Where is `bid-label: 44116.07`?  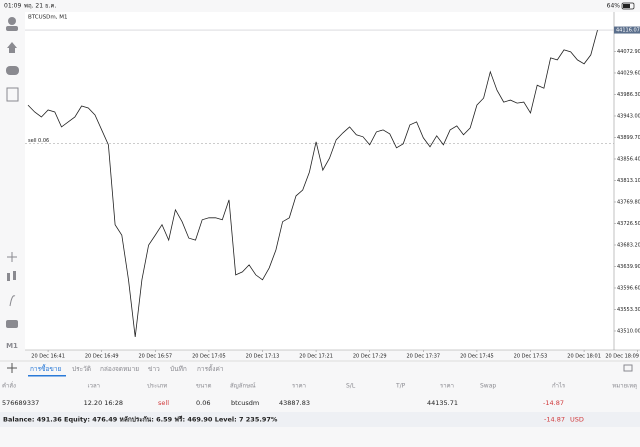 bid-label: 44116.07 is located at coordinates (628, 31).